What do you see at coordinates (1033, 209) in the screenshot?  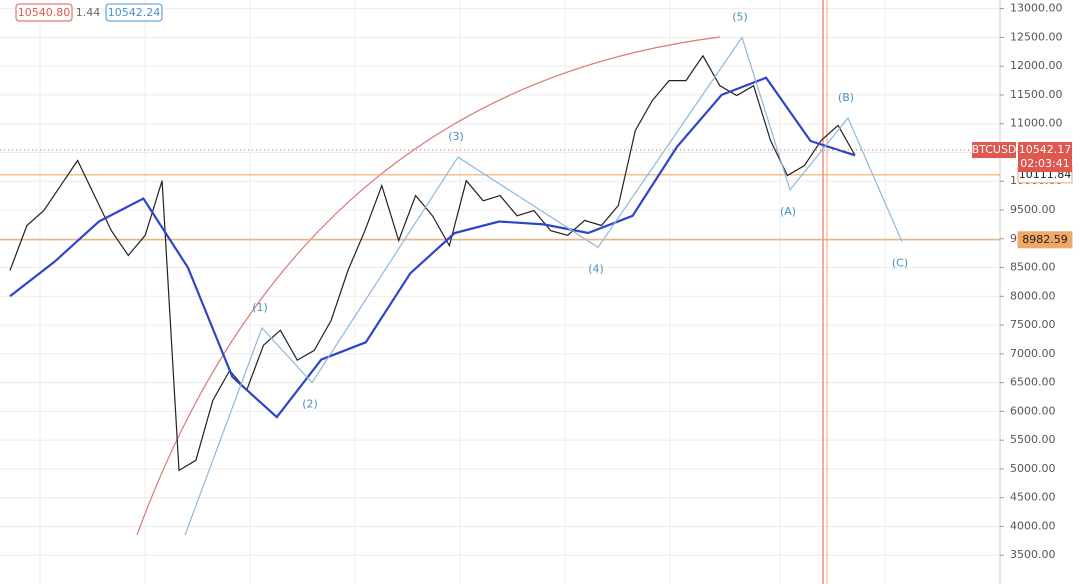 I see `y-tick-label: 9500.00` at bounding box center [1033, 209].